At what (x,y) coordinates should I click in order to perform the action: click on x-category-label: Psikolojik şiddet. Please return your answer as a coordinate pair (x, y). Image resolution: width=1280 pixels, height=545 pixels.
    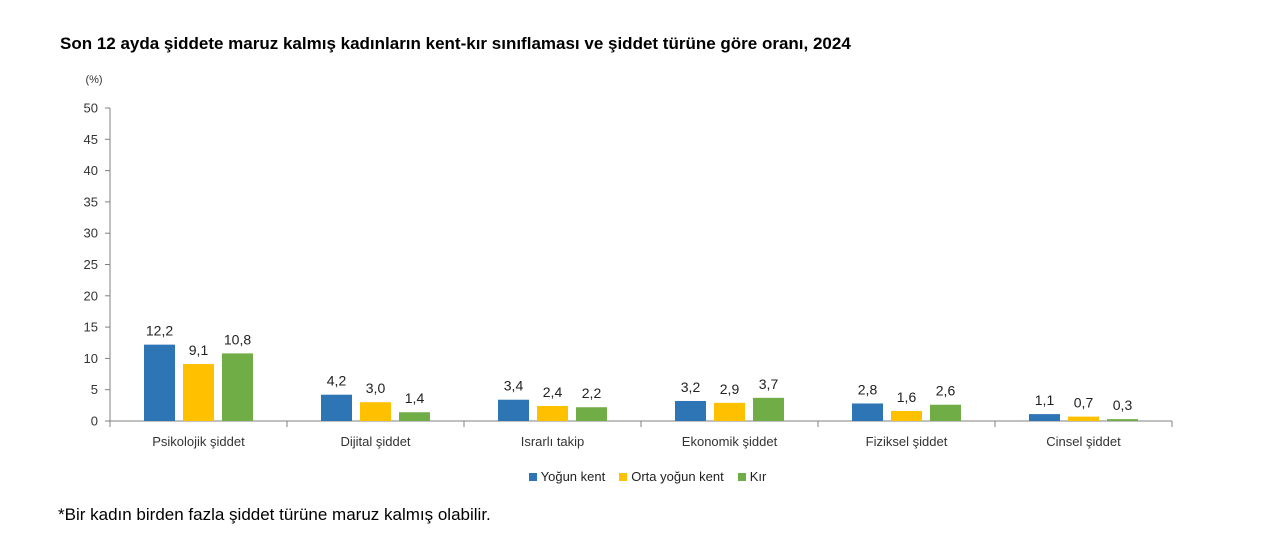
    Looking at the image, I should click on (198, 441).